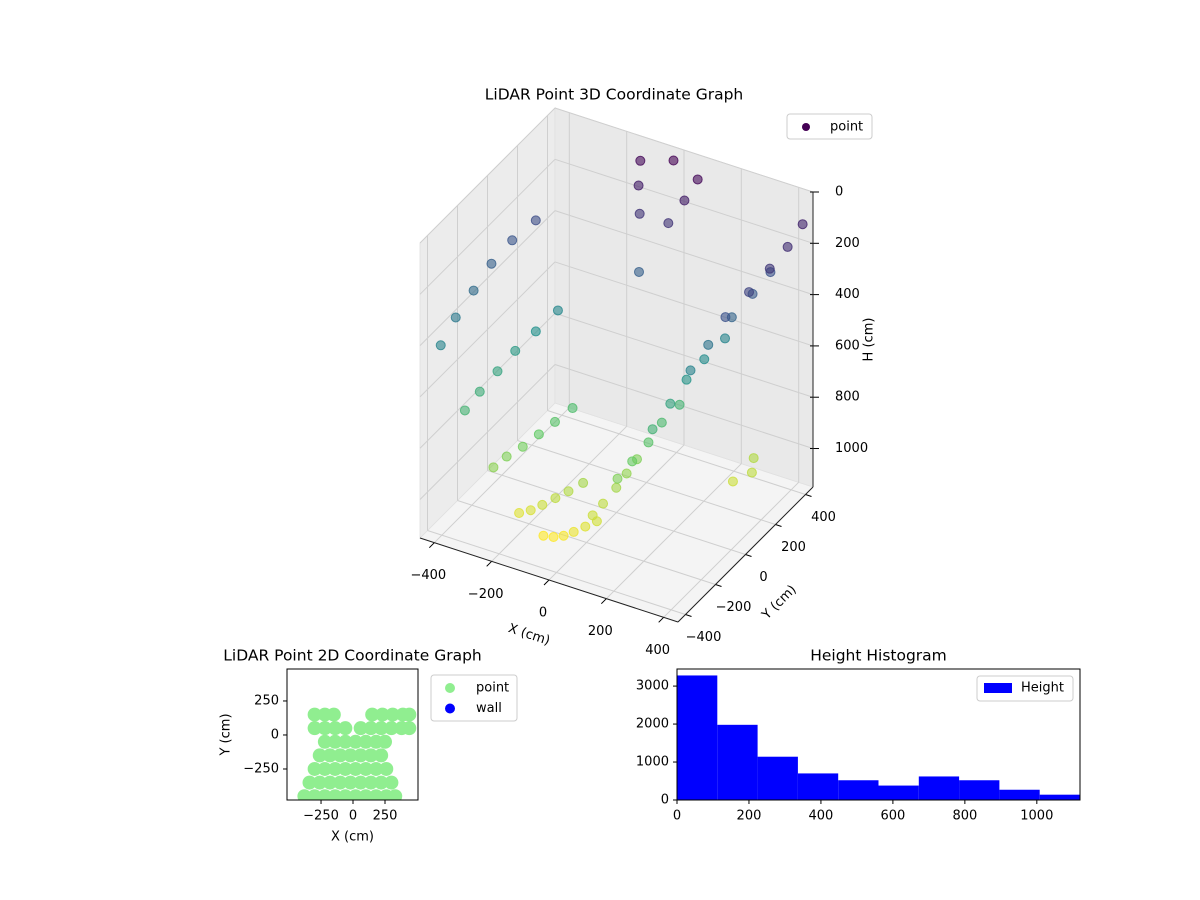 The height and width of the screenshot is (900, 1200). What do you see at coordinates (261, 768) in the screenshot?
I see `y-tick-label: −250` at bounding box center [261, 768].